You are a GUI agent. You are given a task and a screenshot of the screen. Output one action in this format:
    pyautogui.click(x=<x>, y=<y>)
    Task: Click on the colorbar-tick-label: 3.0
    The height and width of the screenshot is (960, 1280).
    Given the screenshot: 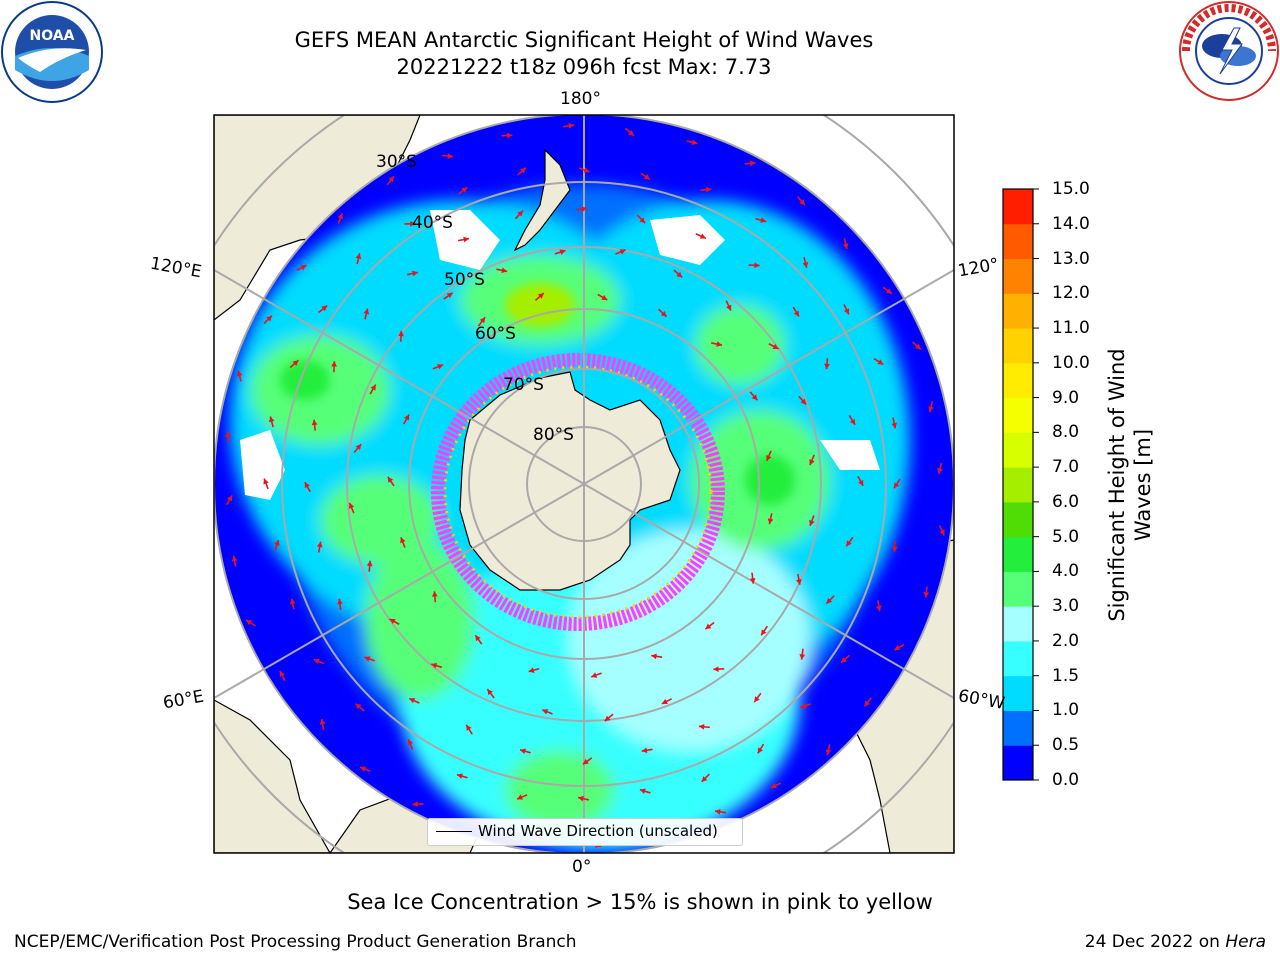 What is the action you would take?
    pyautogui.click(x=1066, y=606)
    